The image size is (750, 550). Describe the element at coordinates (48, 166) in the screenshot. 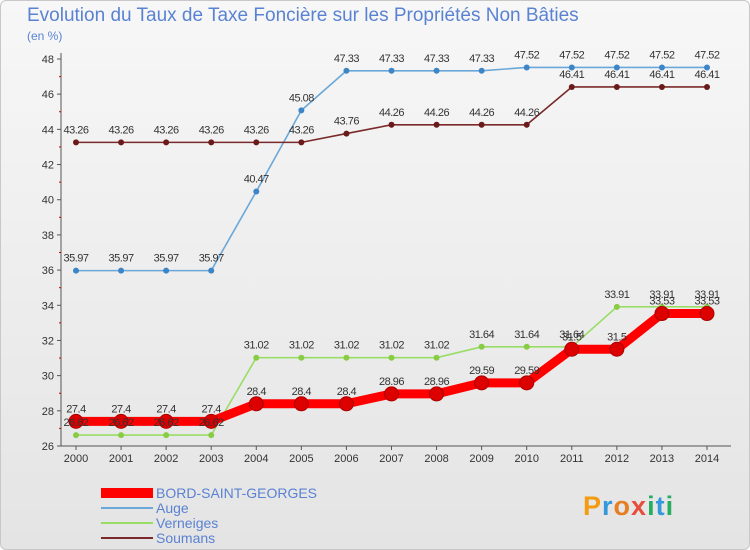

I see `y-tick-label: 42` at that location.